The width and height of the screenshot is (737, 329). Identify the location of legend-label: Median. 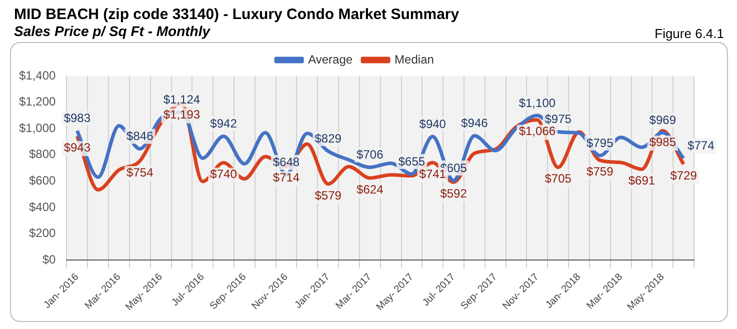
(414, 59).